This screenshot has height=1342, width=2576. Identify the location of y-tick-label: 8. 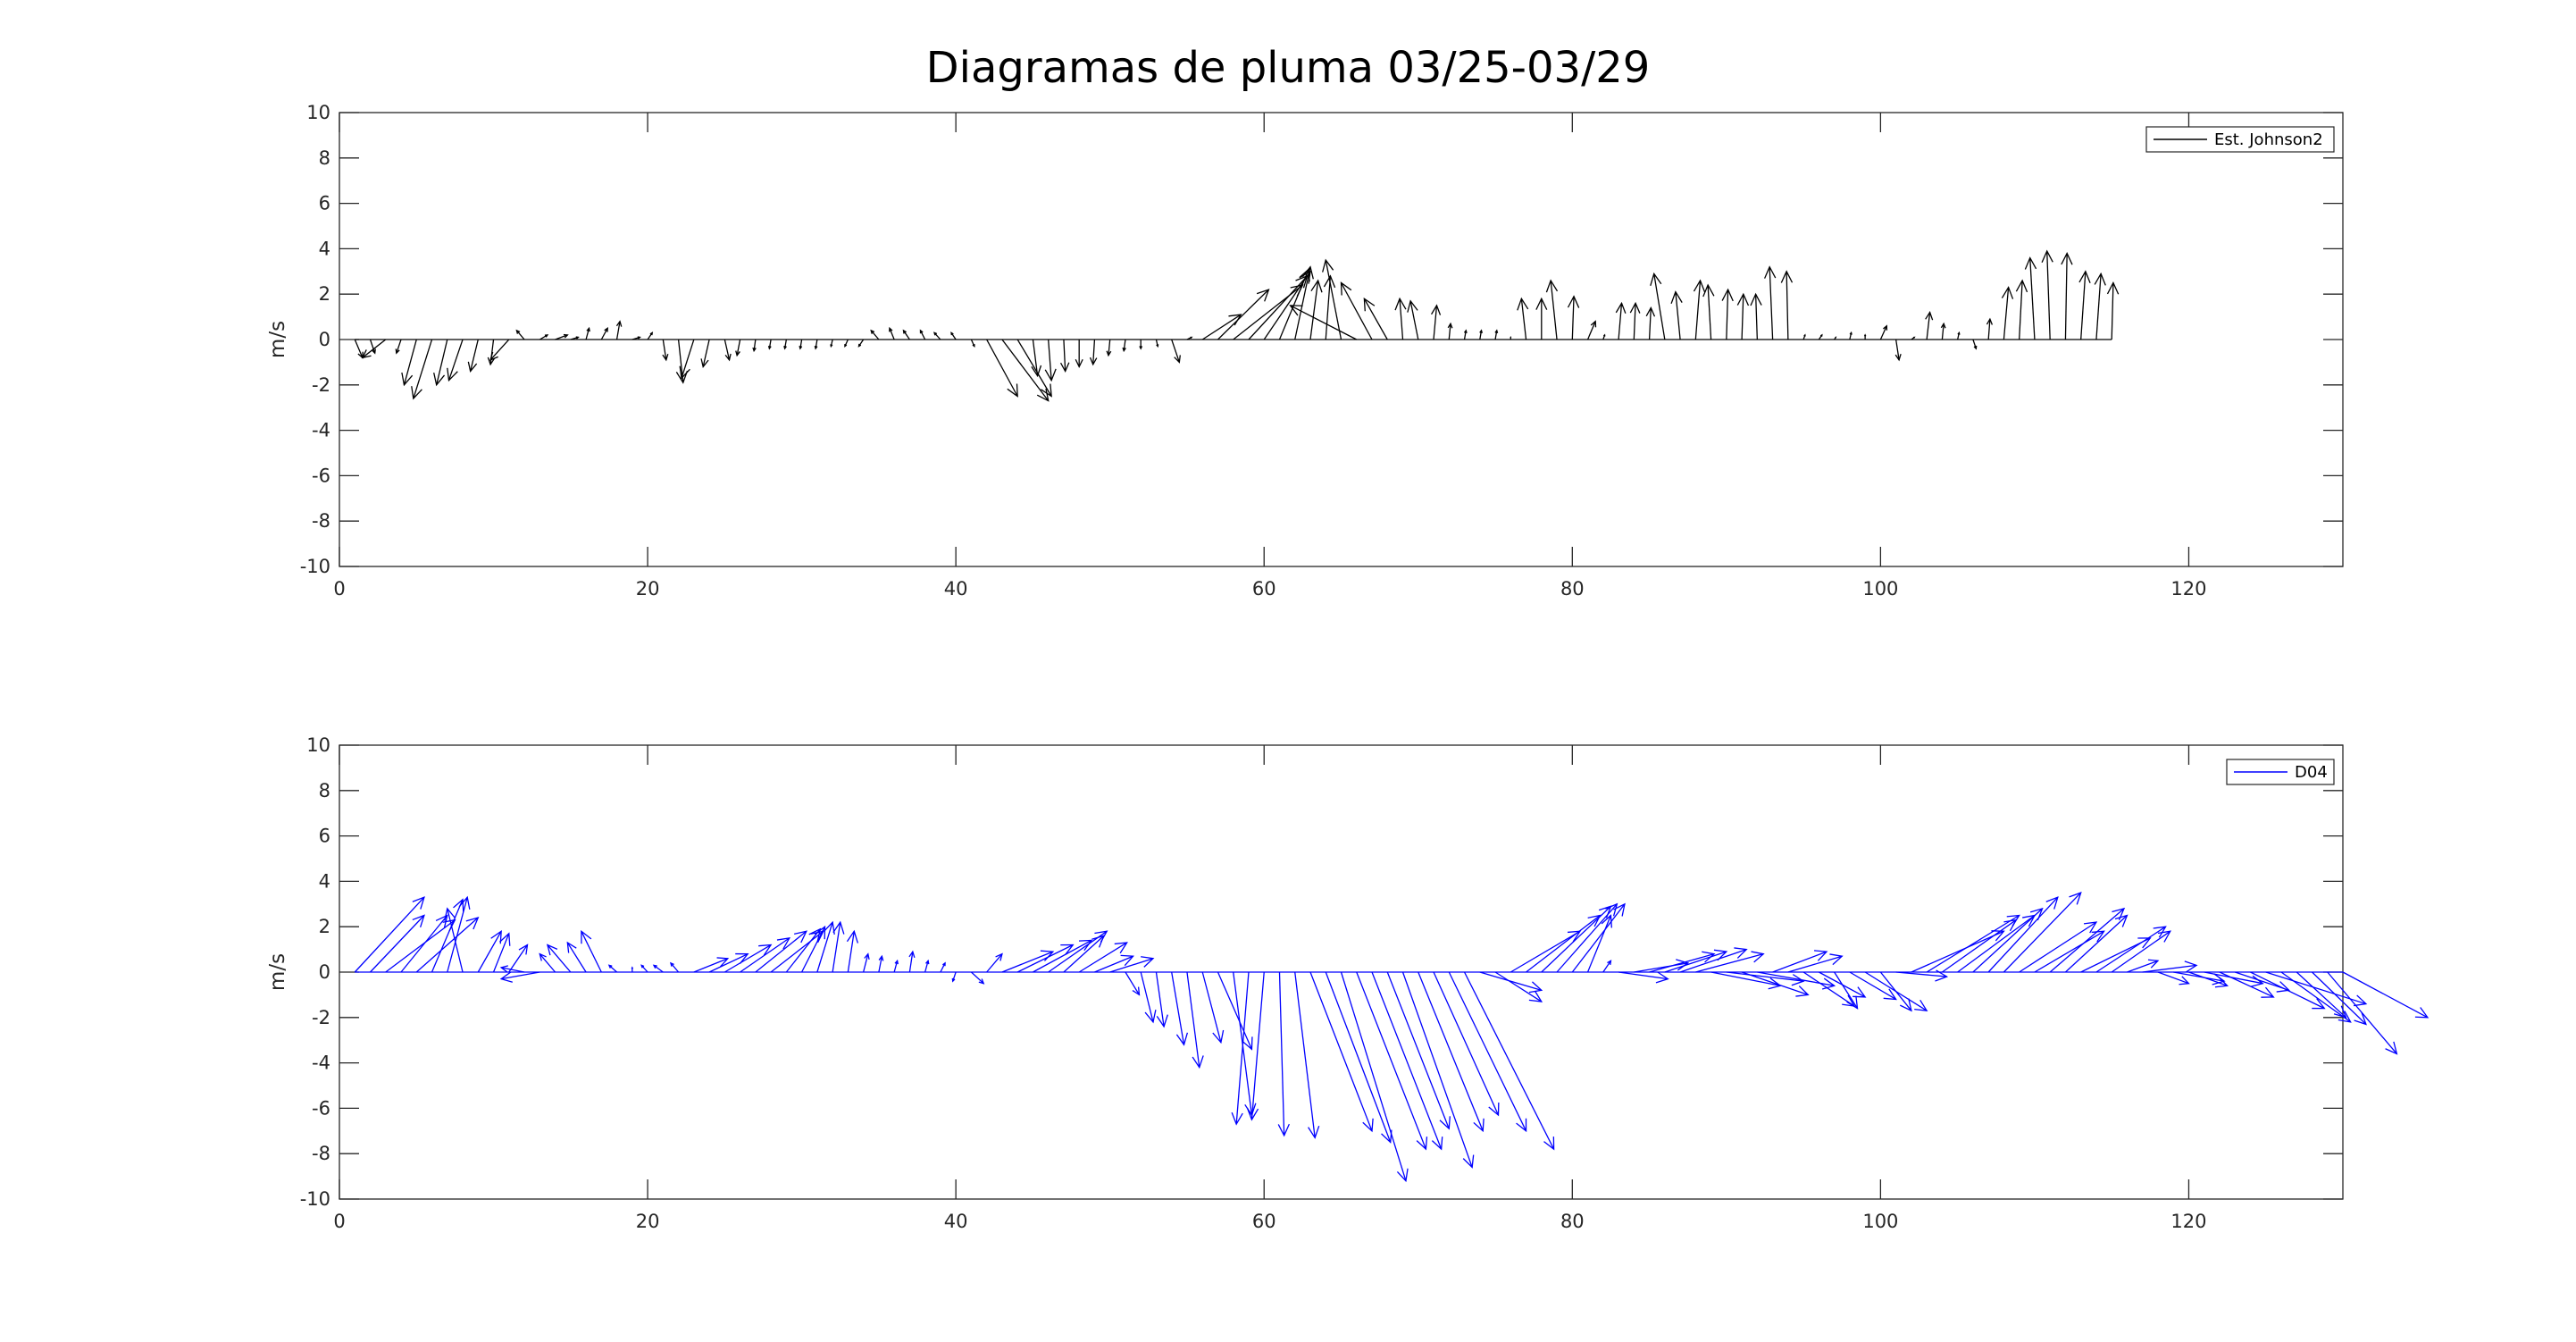
(325, 790).